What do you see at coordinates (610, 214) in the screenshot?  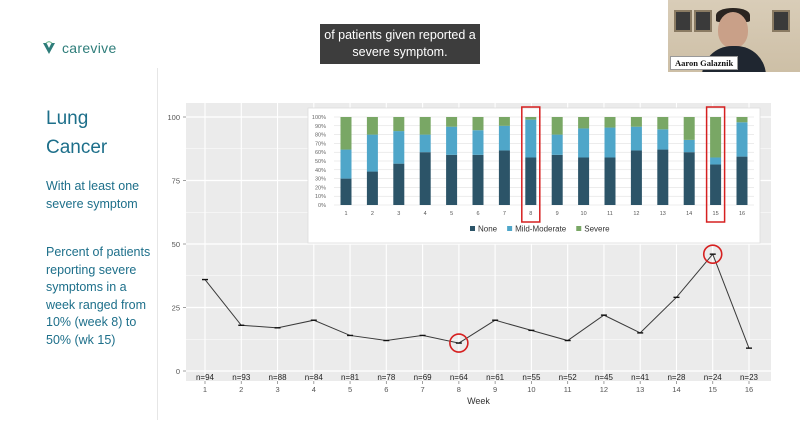 I see `inset-x-tick-label: 11` at bounding box center [610, 214].